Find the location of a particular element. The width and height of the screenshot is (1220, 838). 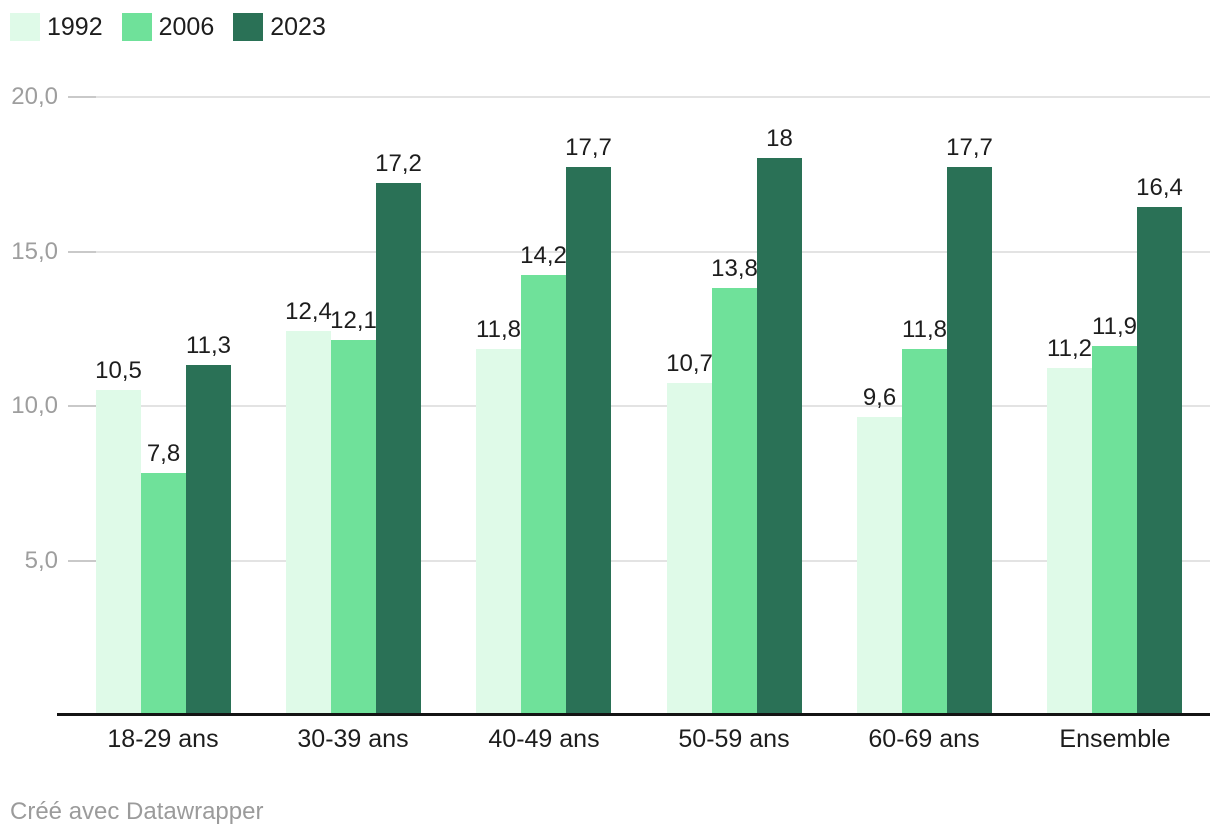

value-label: 10,7 is located at coordinates (689, 363).